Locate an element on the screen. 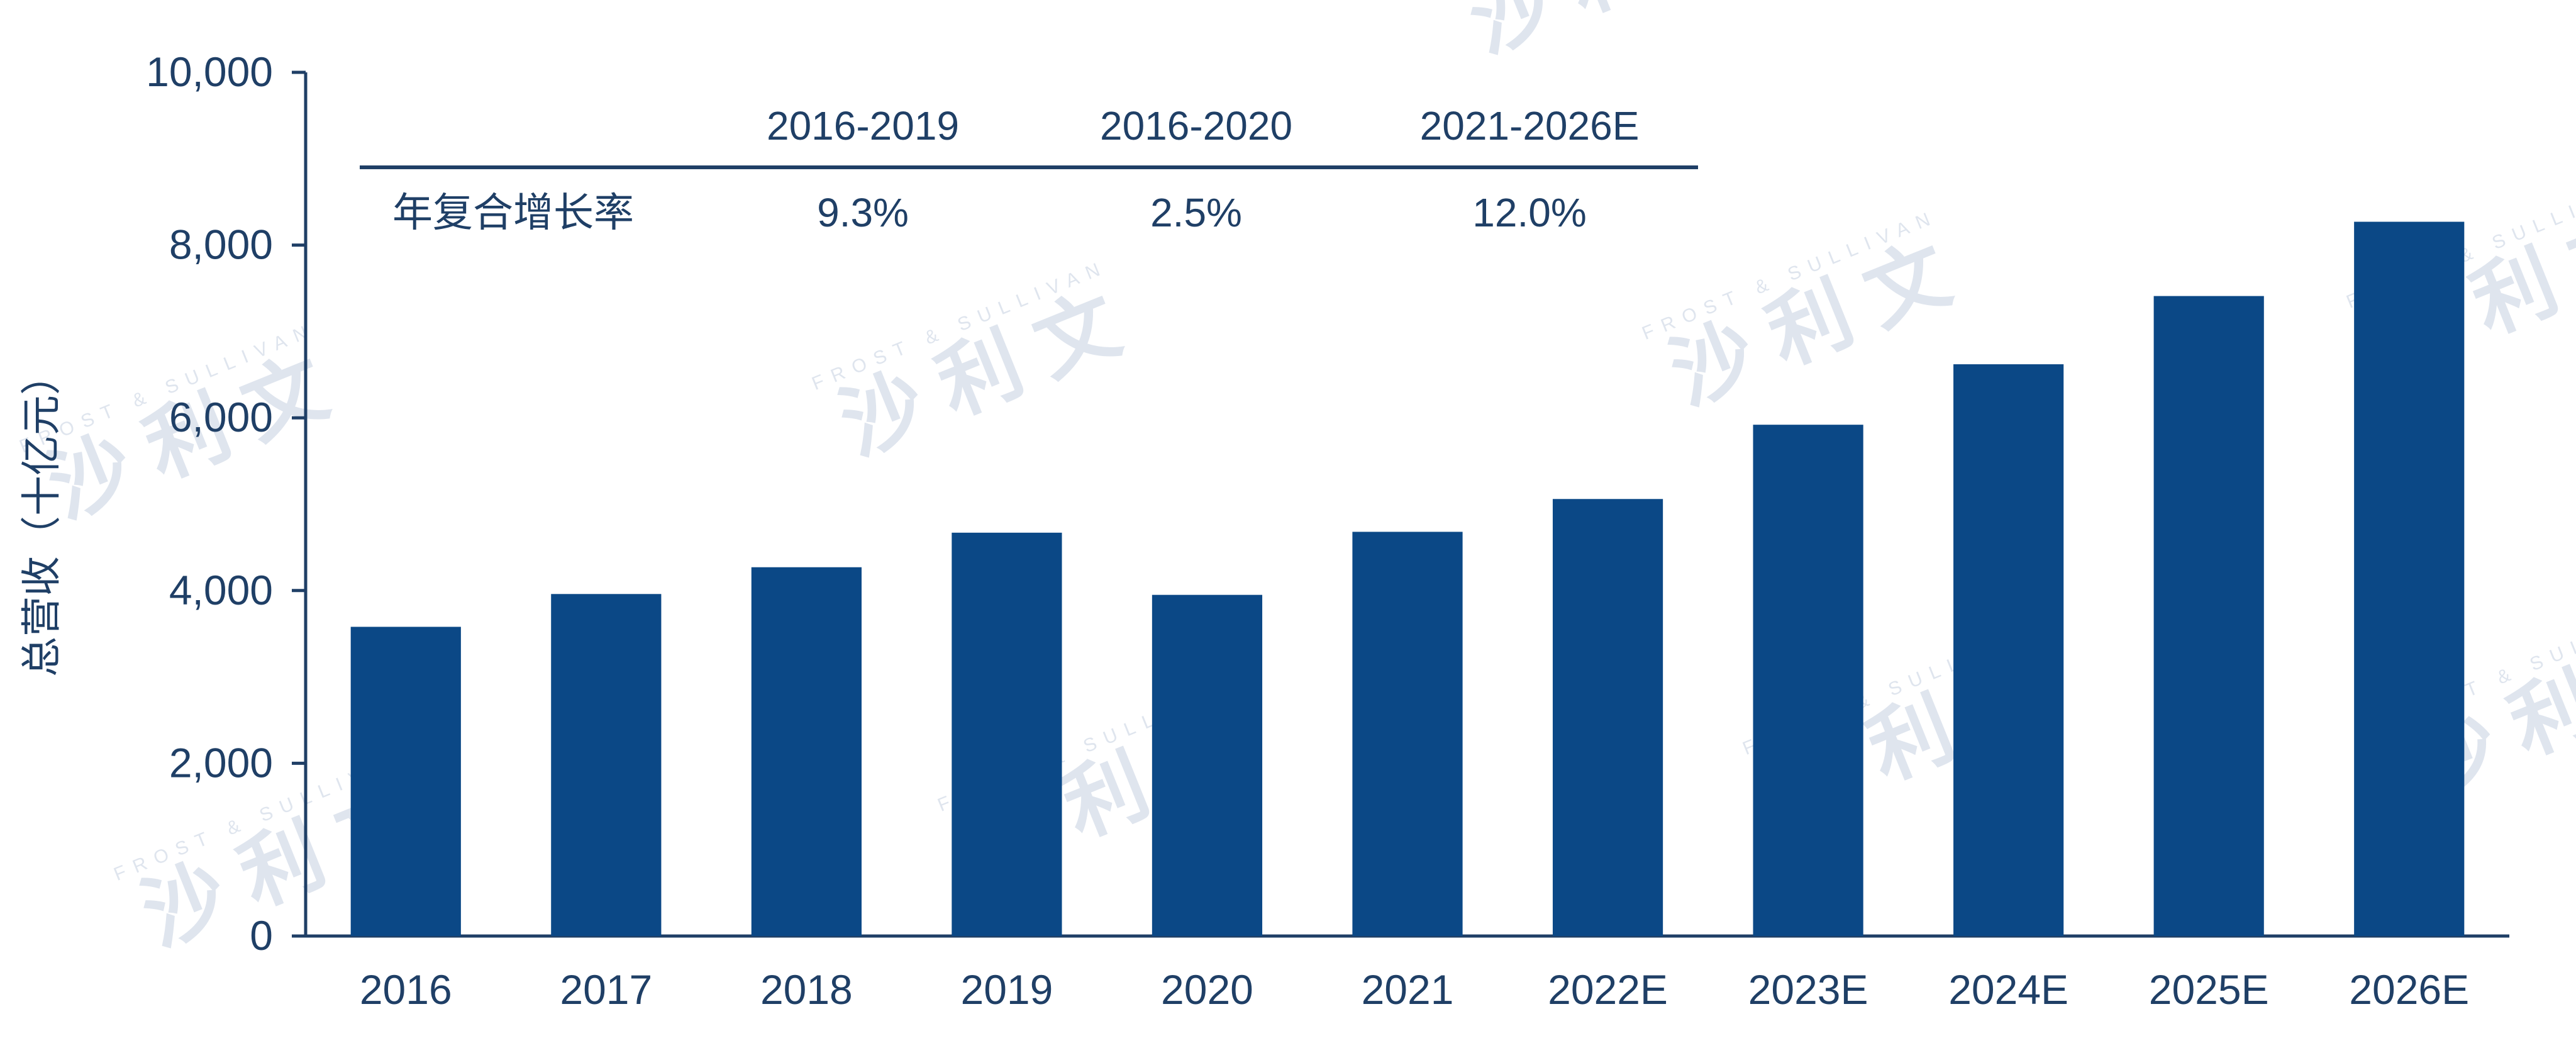 The height and width of the screenshot is (1048, 2576). cagr-row-label: 年复合增长率 is located at coordinates (513, 212).